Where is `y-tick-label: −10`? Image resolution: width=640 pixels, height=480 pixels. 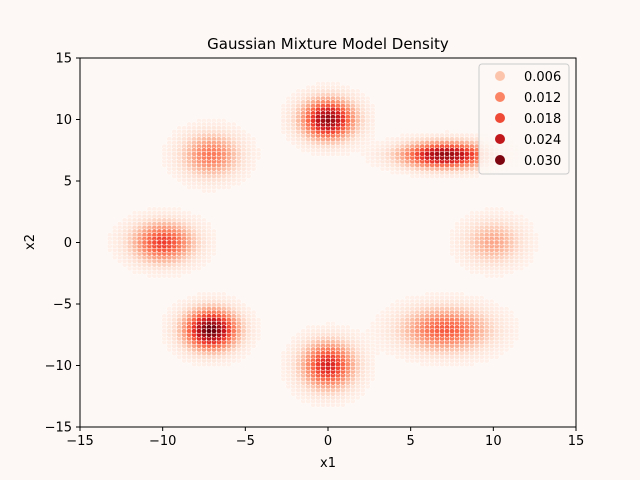
y-tick-label: −10 is located at coordinates (58, 366).